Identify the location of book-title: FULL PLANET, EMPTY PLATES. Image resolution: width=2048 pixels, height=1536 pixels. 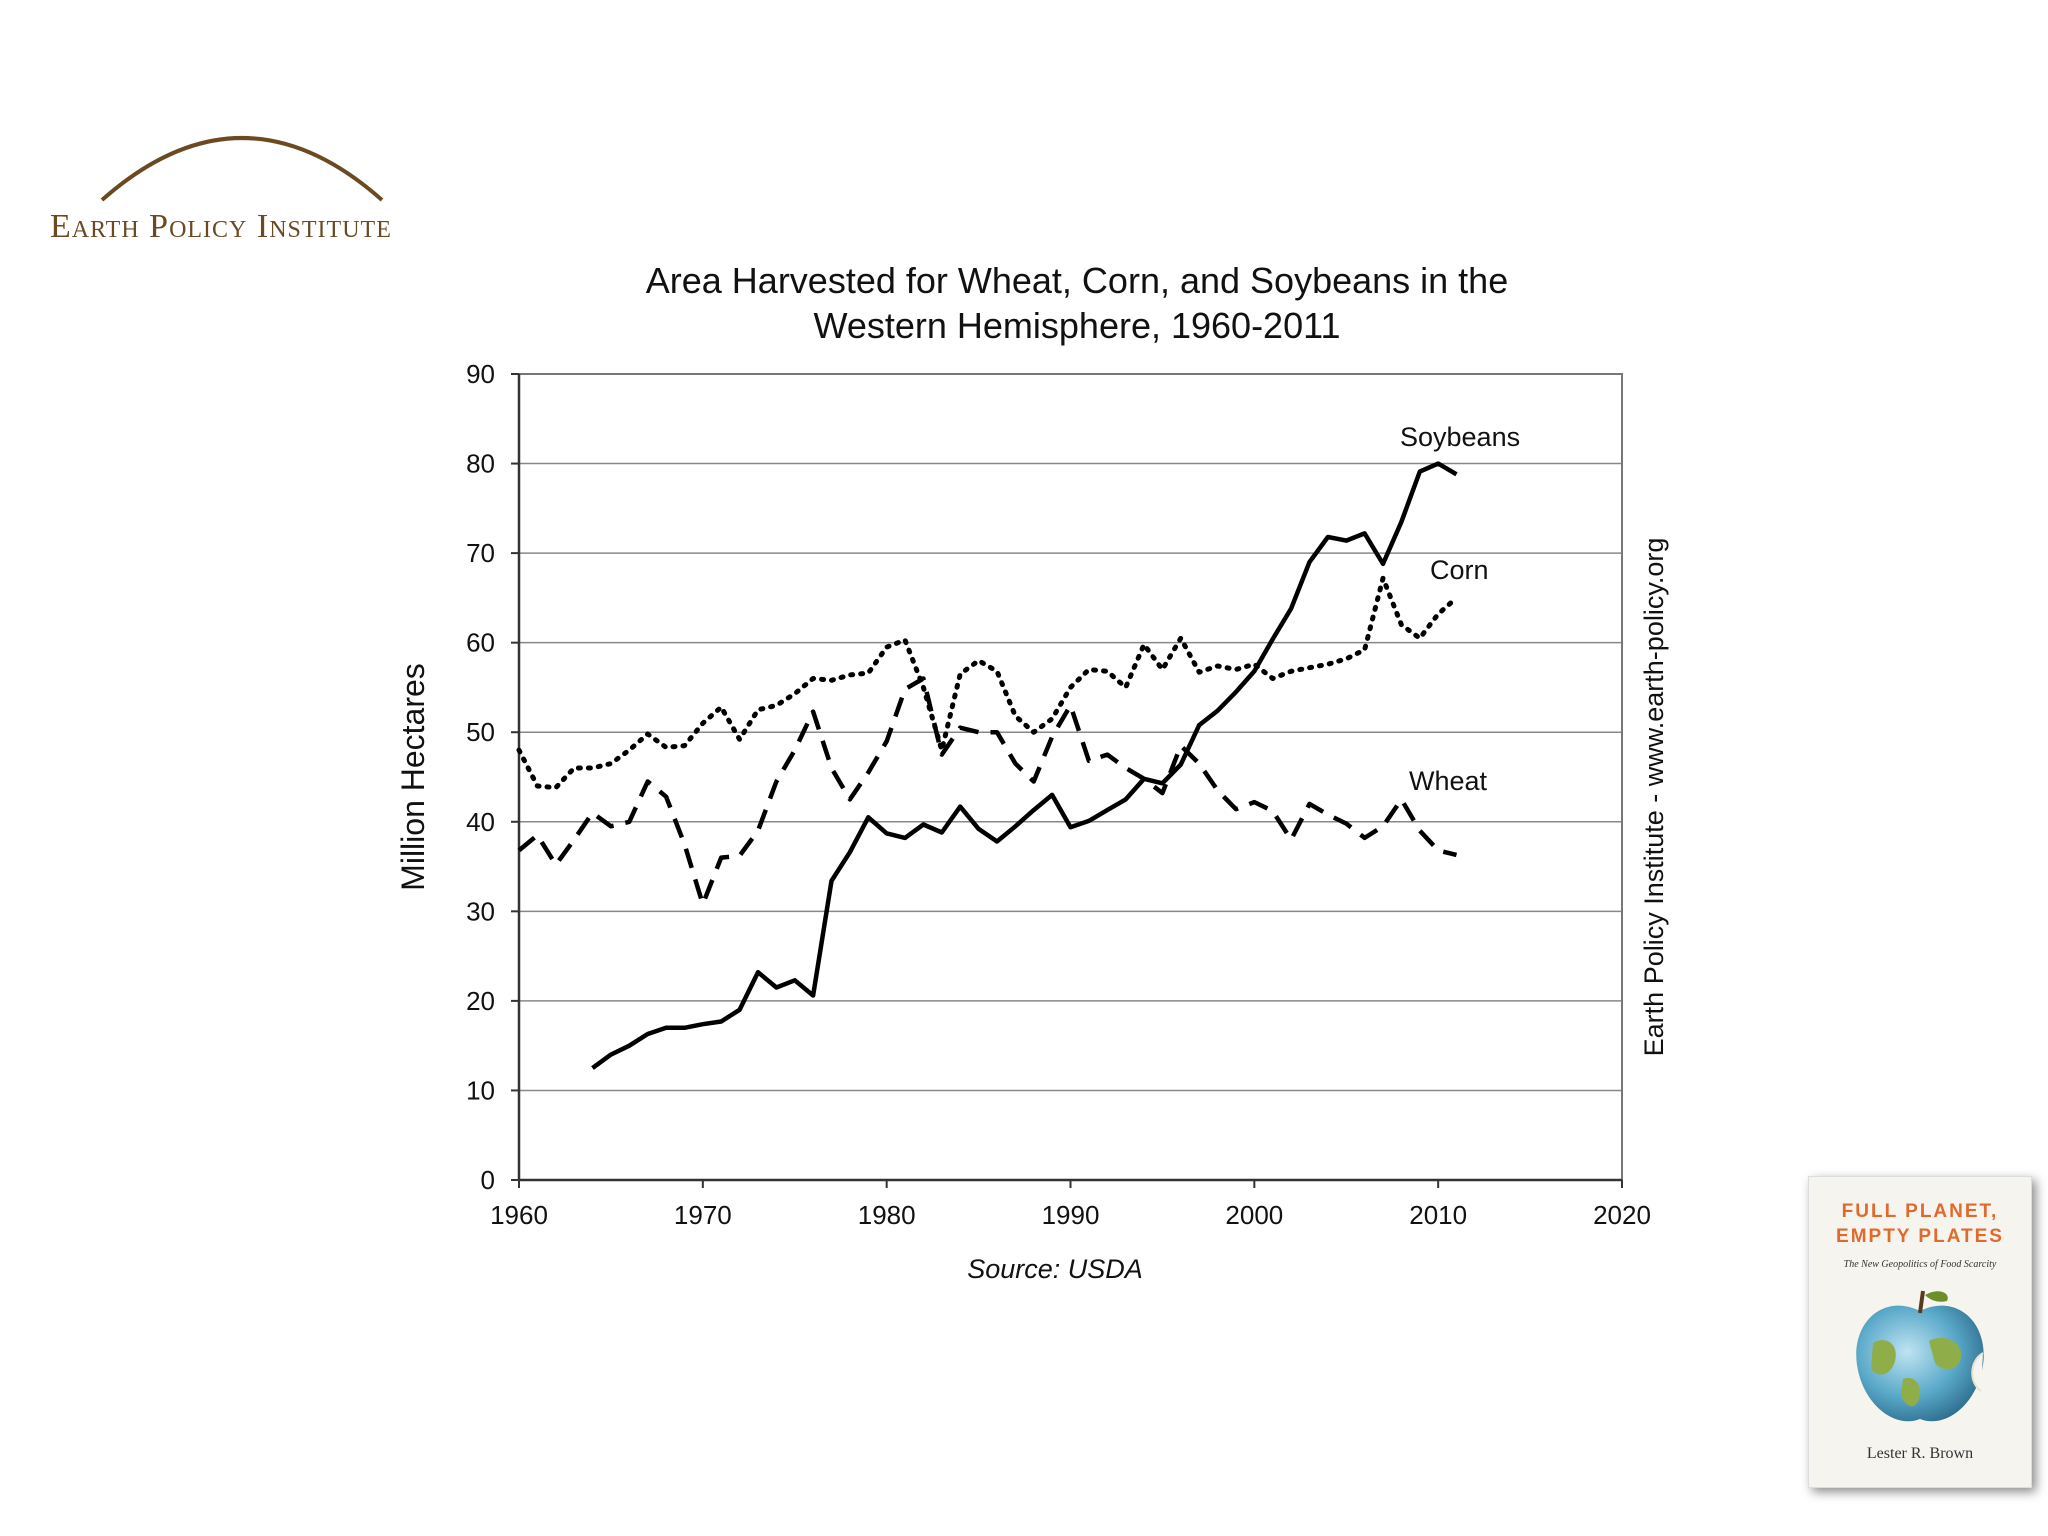
(1920, 1224).